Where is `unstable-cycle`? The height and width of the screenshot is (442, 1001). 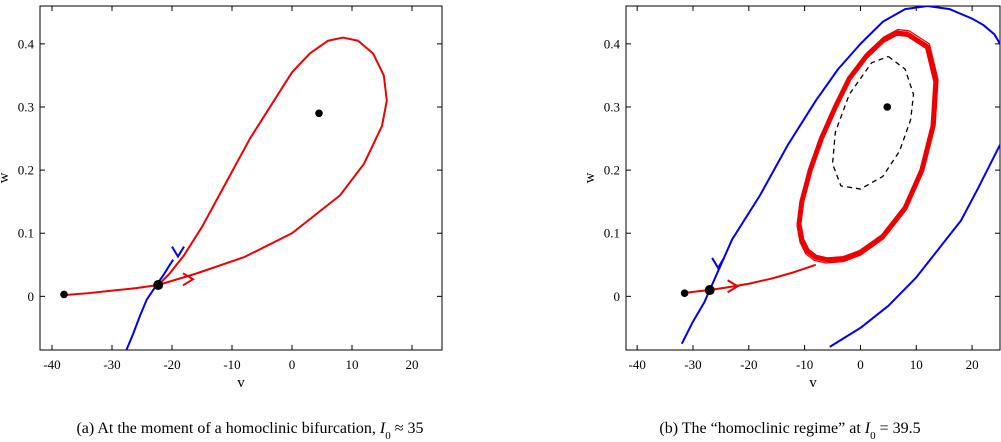 unstable-cycle is located at coordinates (873, 122).